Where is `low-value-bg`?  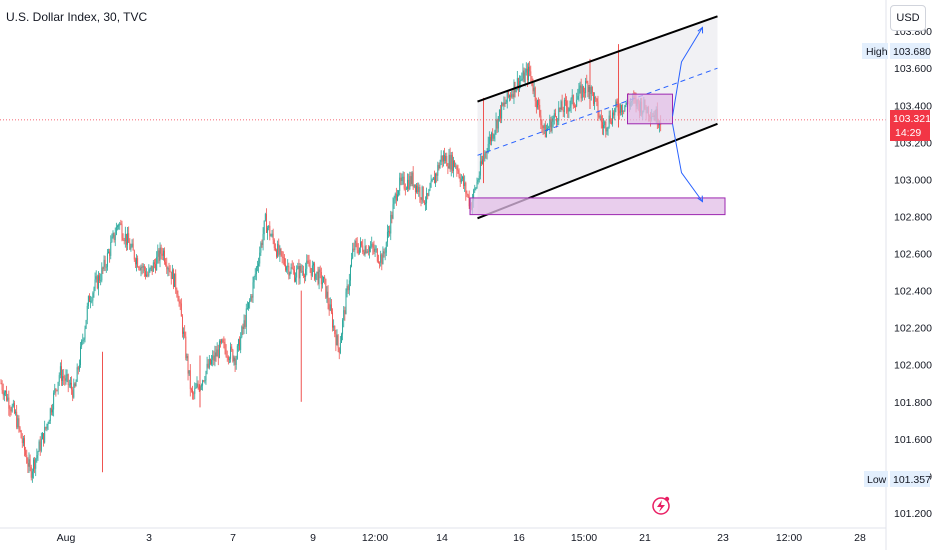
low-value-bg is located at coordinates (910, 479).